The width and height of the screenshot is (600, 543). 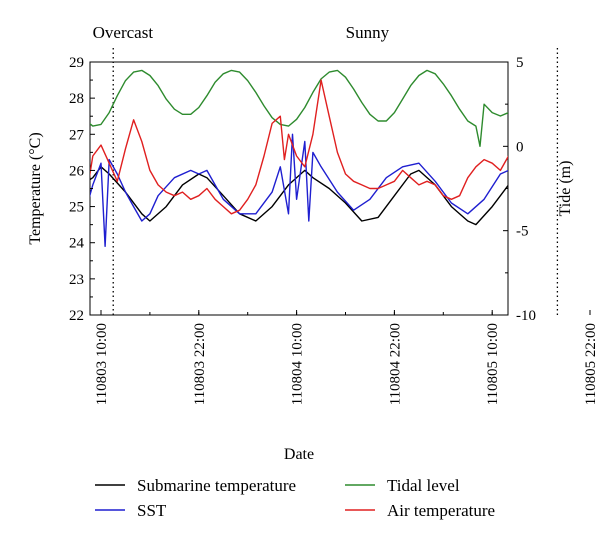 What do you see at coordinates (299, 108) in the screenshot?
I see `series-tidal-level` at bounding box center [299, 108].